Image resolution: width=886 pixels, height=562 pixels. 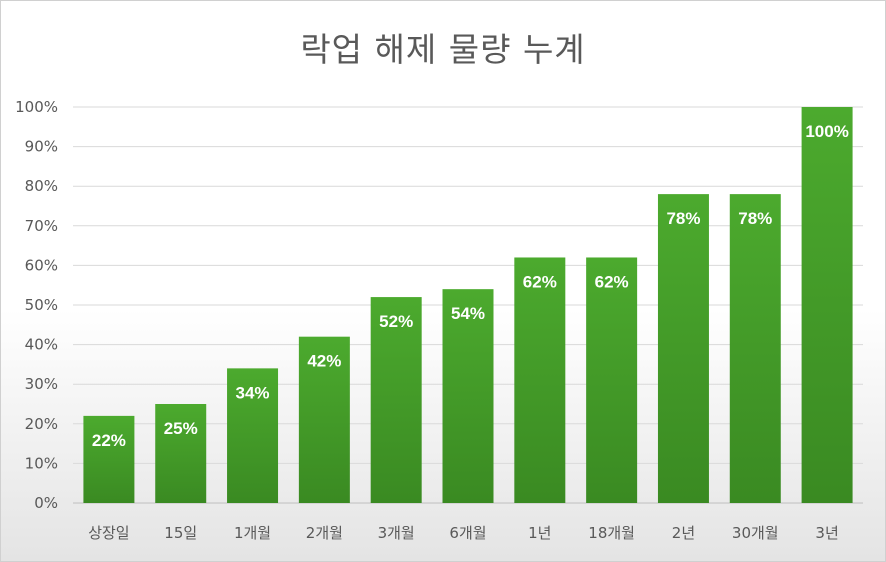 What do you see at coordinates (683, 533) in the screenshot?
I see `x-tick-label: 2년` at bounding box center [683, 533].